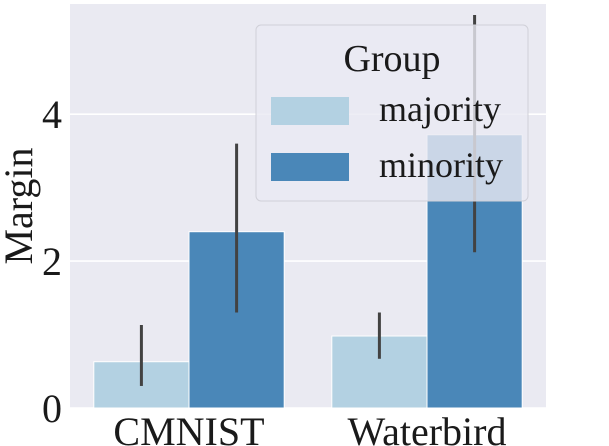  I want to click on legend-label-minority: minority, so click(441, 165).